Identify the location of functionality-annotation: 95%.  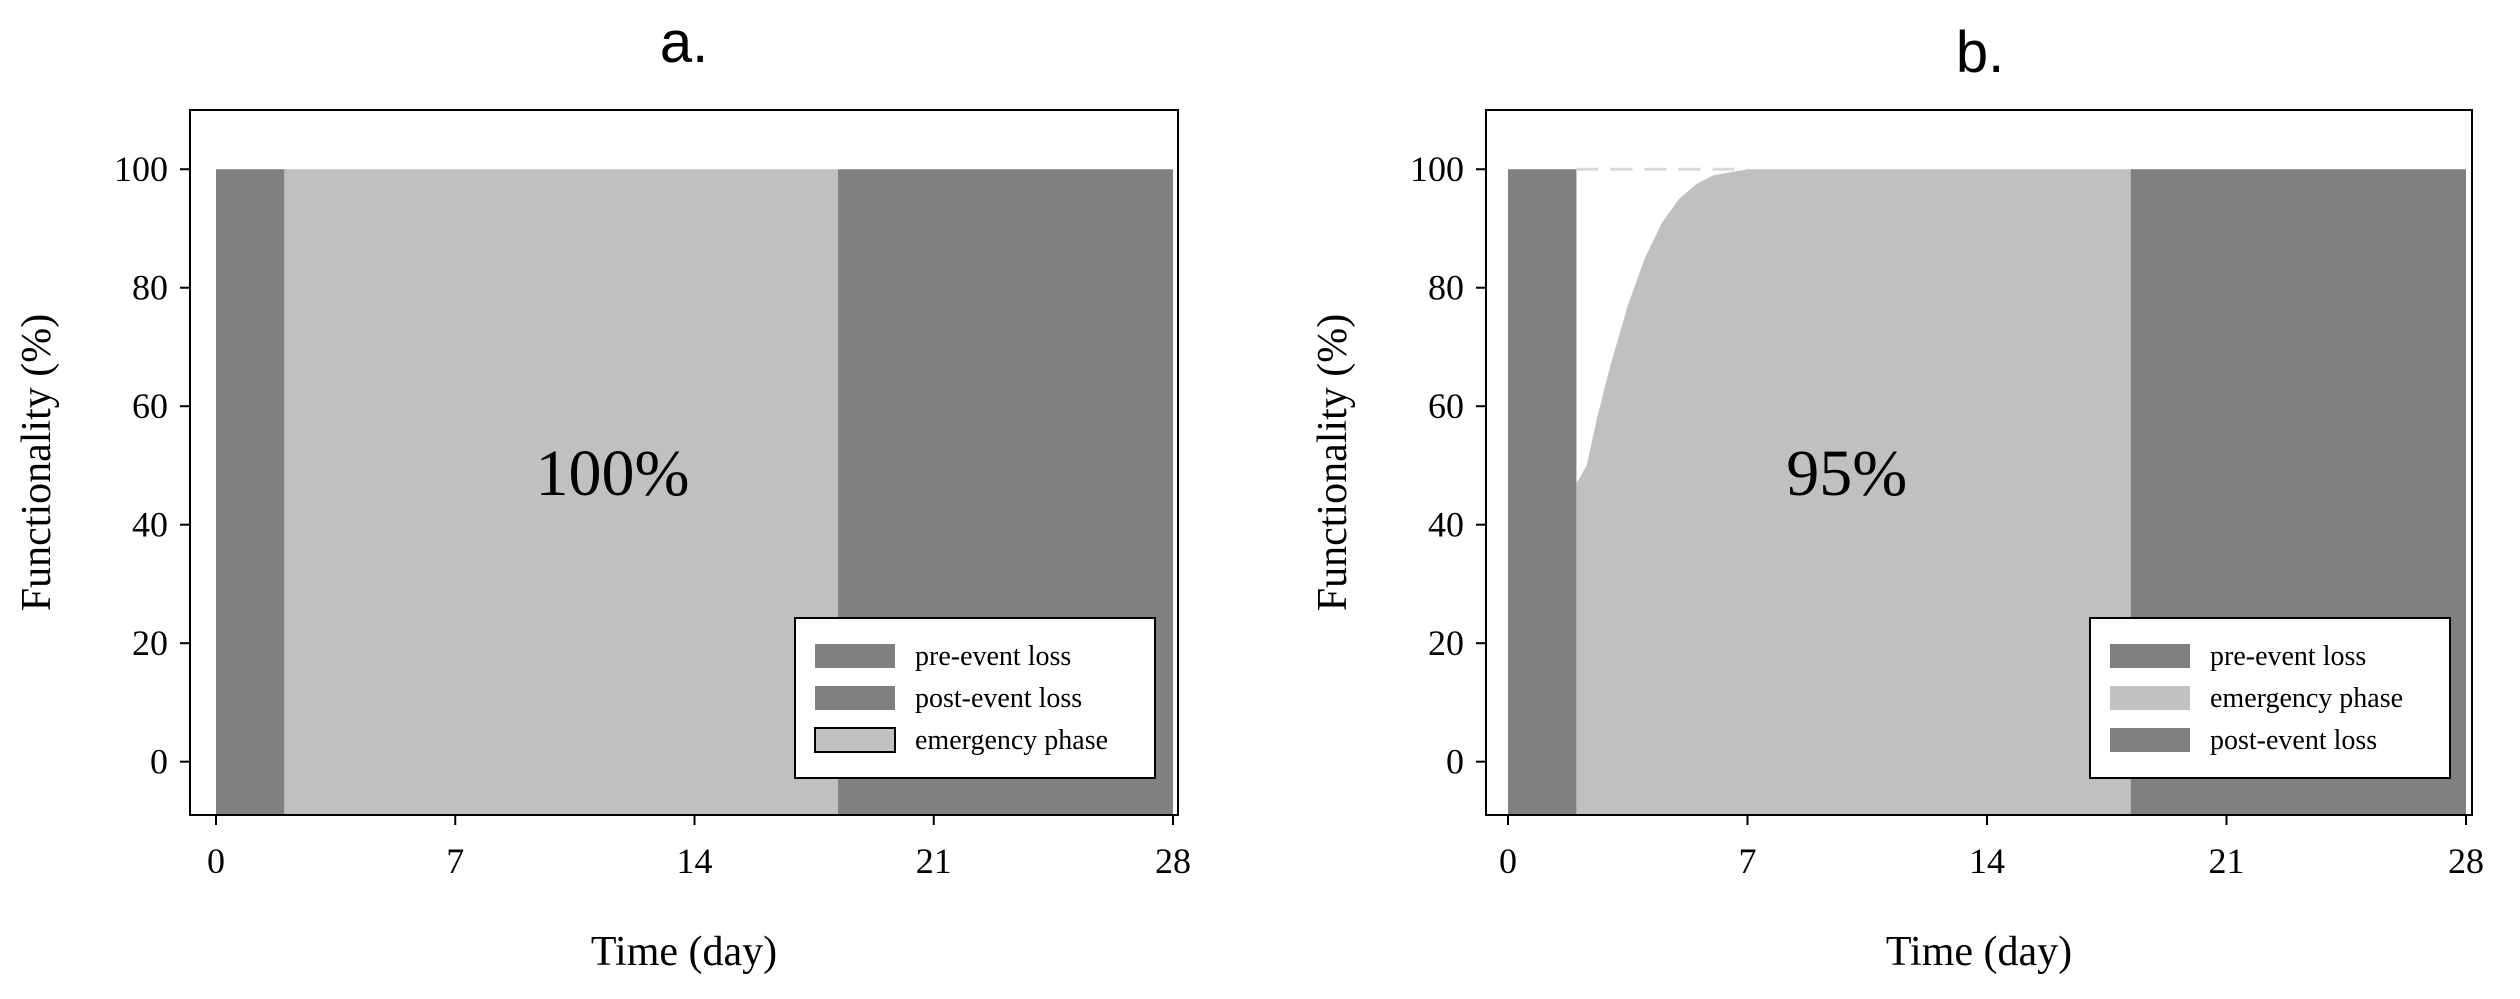
(1846, 473).